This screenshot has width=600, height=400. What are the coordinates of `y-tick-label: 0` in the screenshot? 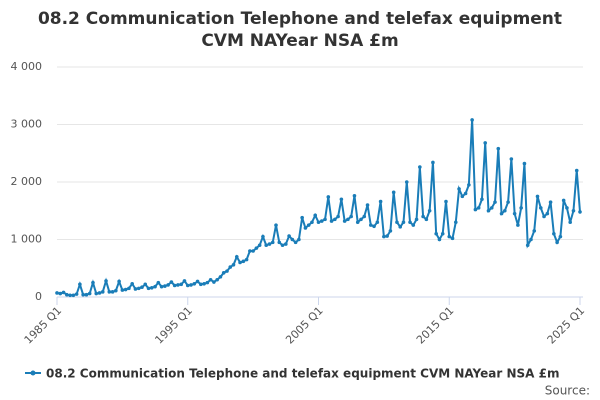 It's located at (38, 296).